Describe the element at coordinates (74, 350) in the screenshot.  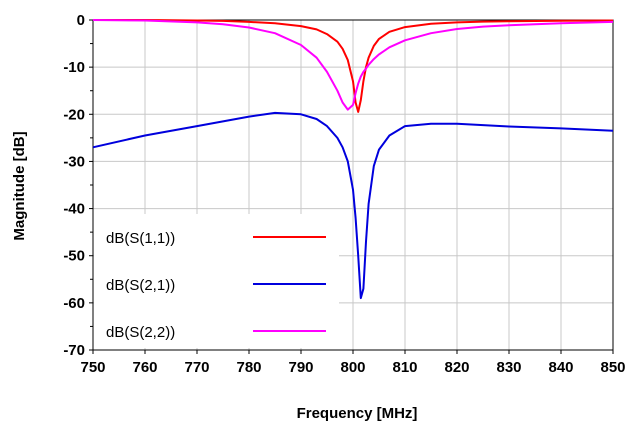
I see `y-tick-label: -70` at that location.